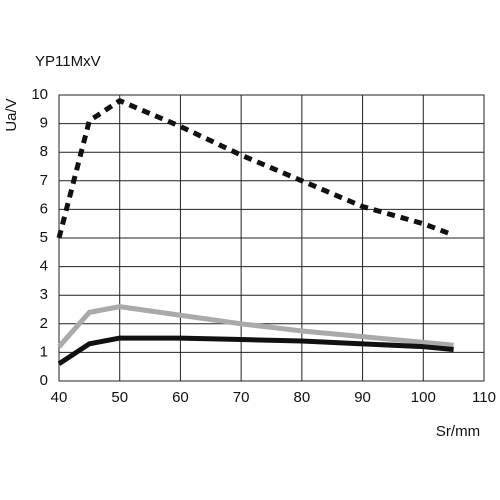 The image size is (500, 500). I want to click on x-tick-label: 50, so click(119, 397).